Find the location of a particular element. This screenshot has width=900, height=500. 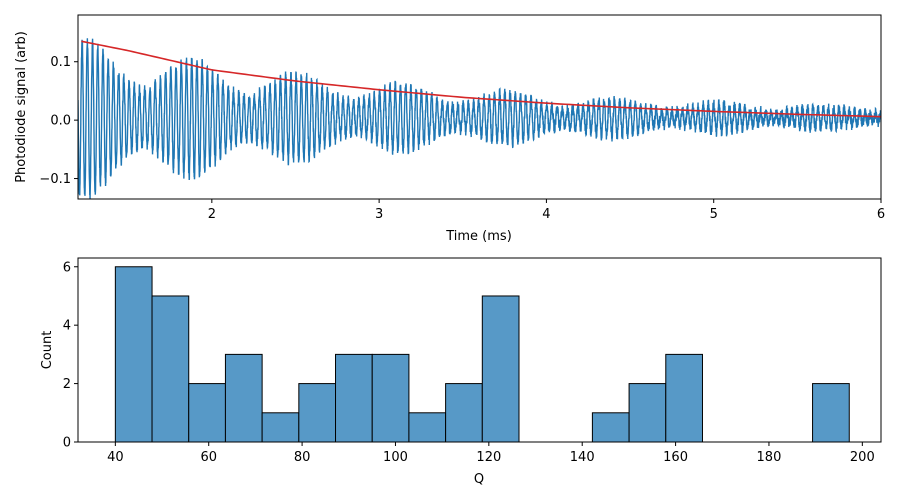

histogram-x-tick-label: 80 is located at coordinates (302, 457).